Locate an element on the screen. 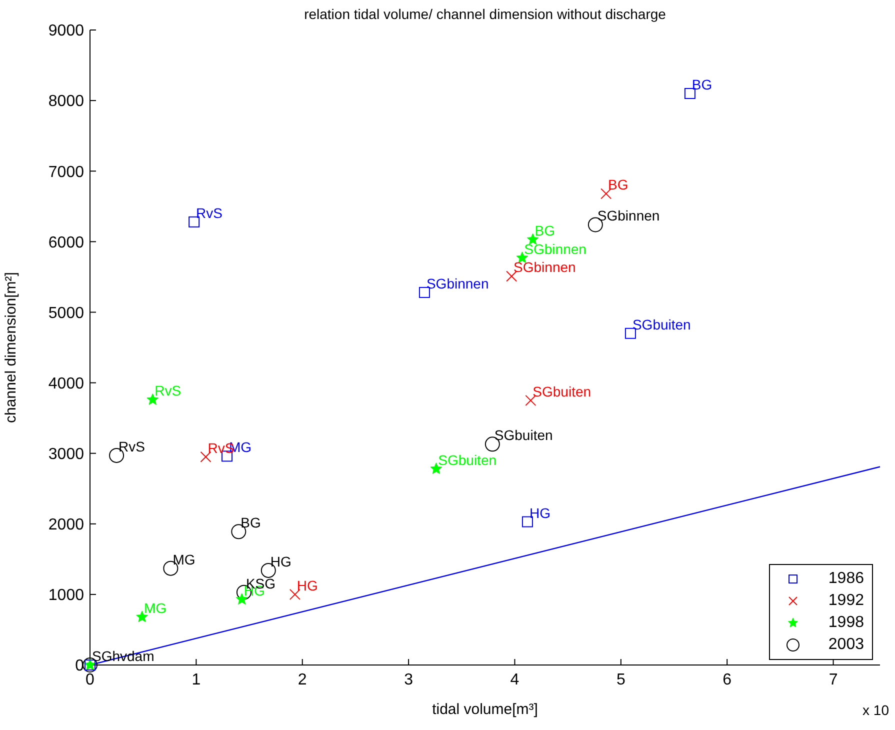 The height and width of the screenshot is (730, 895). x-tick-label: 4 is located at coordinates (515, 679).